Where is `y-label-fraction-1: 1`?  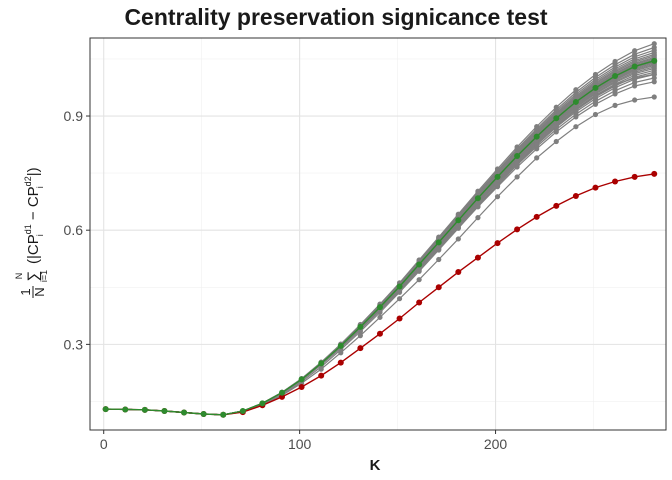
y-label-fraction-1: 1 is located at coordinates (25, 291).